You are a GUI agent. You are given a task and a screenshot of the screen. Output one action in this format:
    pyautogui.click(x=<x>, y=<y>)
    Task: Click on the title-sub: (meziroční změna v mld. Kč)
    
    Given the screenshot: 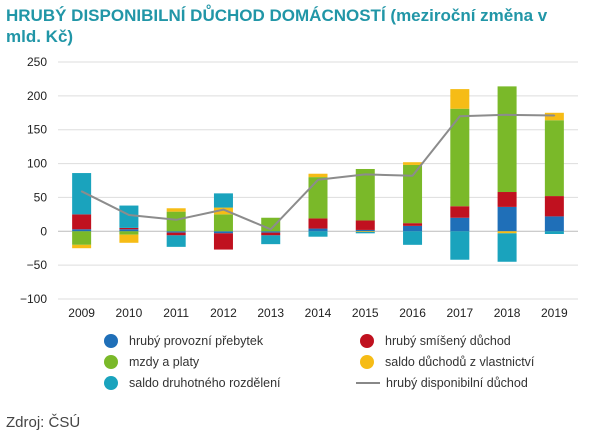 What is the action you would take?
    pyautogui.click(x=277, y=26)
    